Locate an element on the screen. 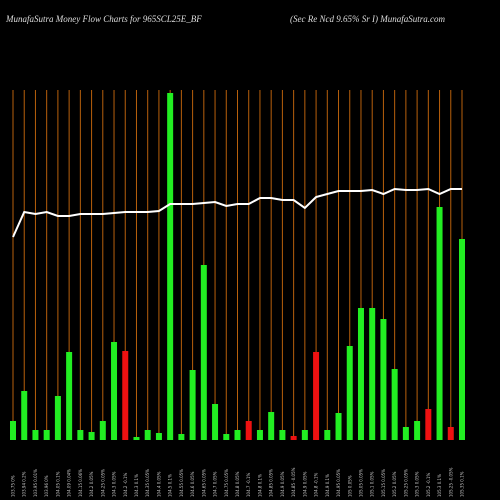  x-tick-label: 105.3 0.1% is located at coordinates (439, 485).